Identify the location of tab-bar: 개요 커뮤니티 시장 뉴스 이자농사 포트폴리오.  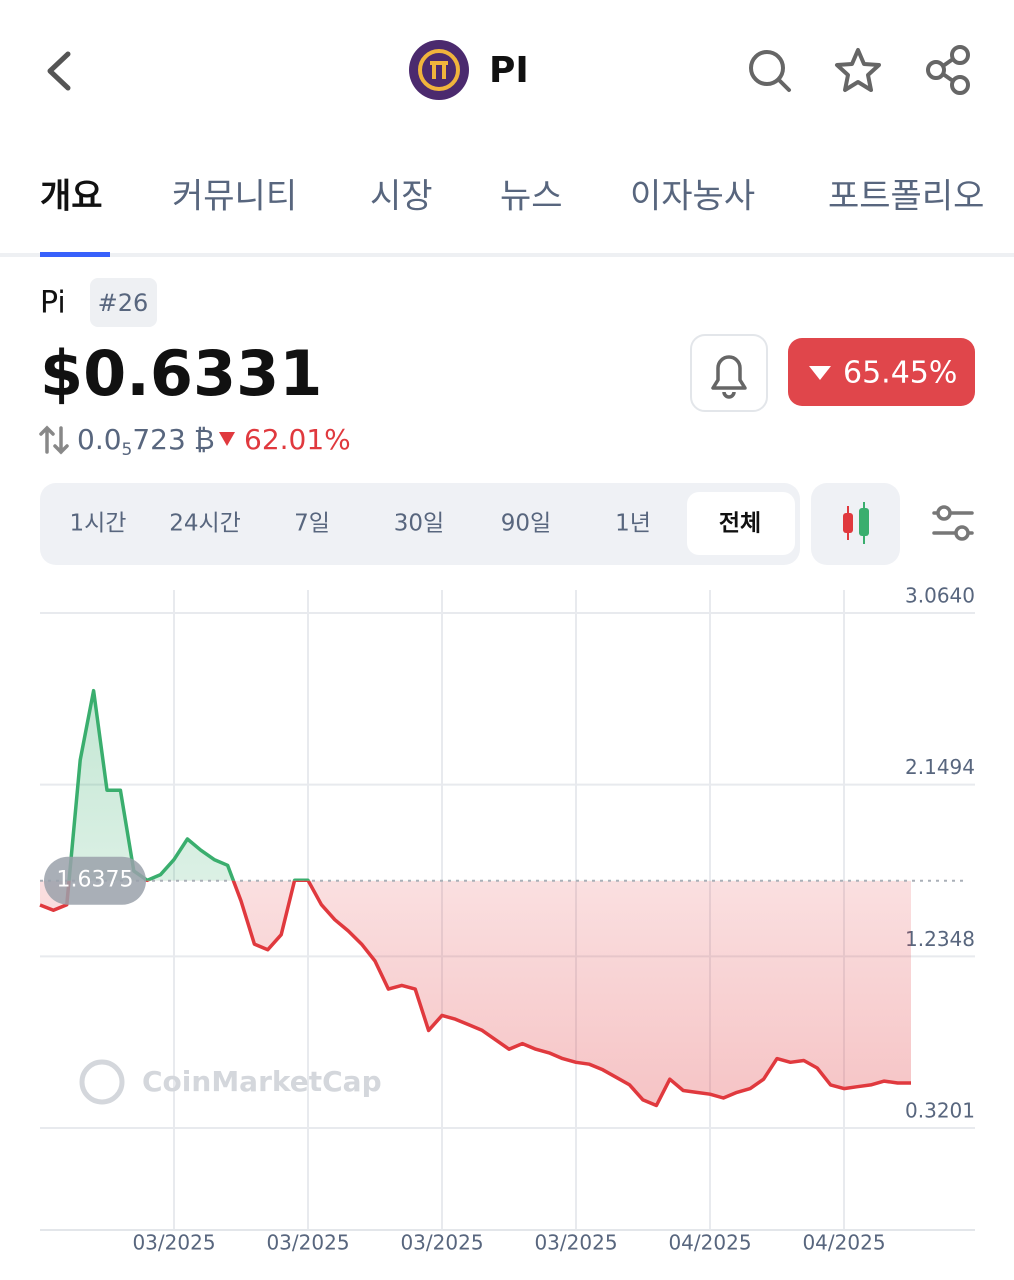
(512, 197).